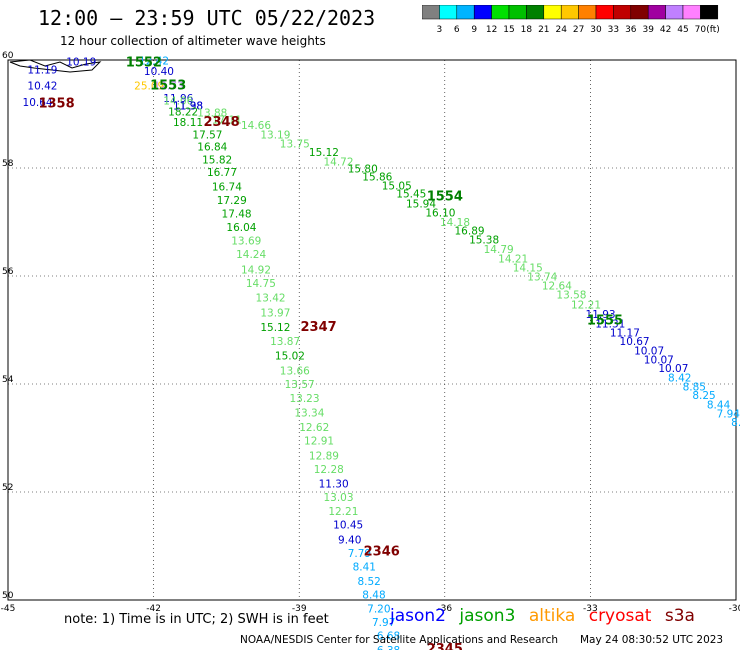 Image resolution: width=740 pixels, height=650 pixels. I want to click on wave-height-value: 12.28, so click(329, 470).